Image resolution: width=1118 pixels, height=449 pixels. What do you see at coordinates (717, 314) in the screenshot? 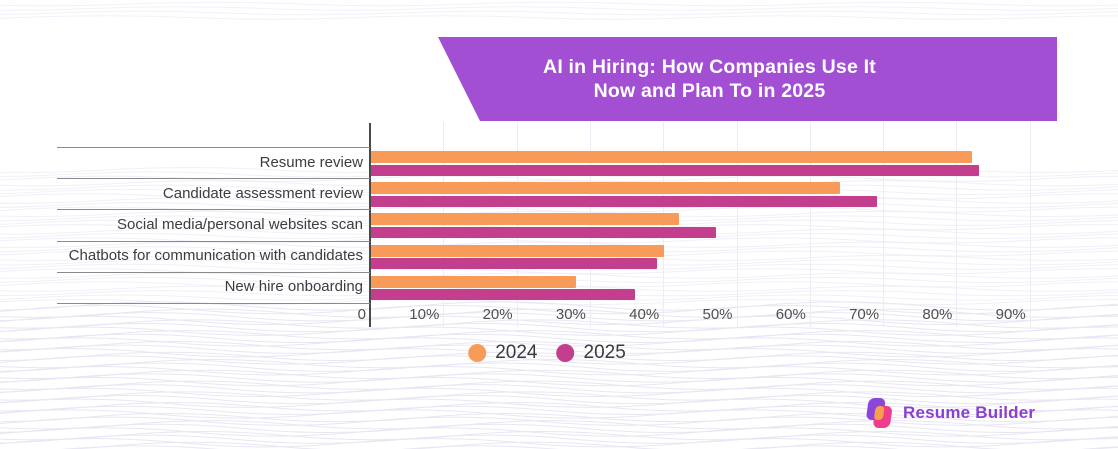
I see `x-tick-label-50pct: 50%` at bounding box center [717, 314].